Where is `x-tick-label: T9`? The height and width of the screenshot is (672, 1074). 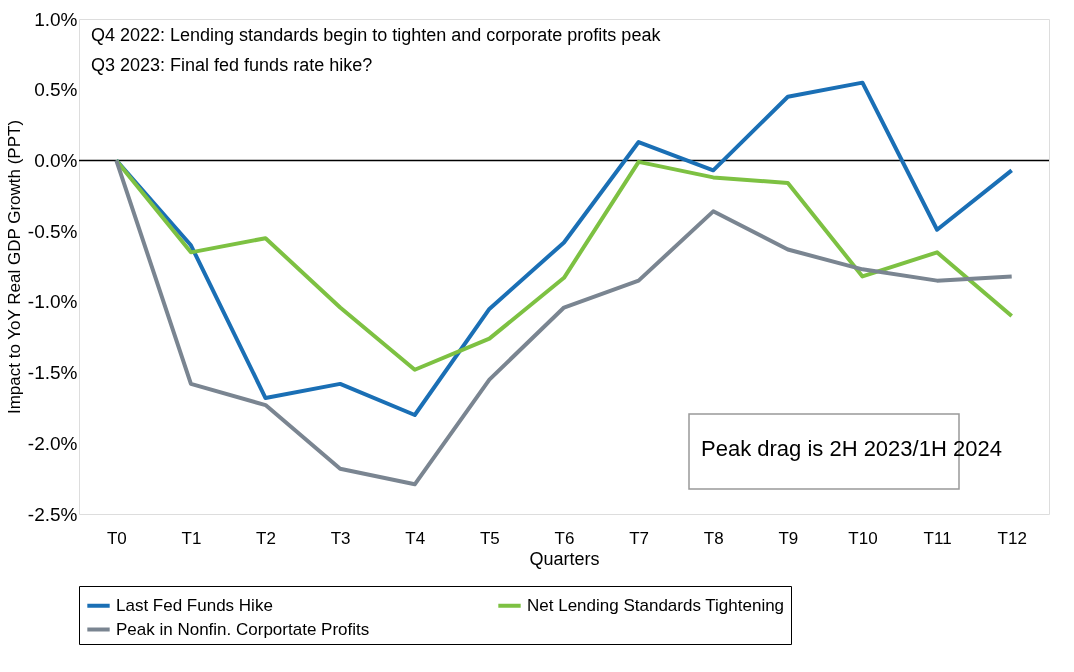 x-tick-label: T9 is located at coordinates (788, 538).